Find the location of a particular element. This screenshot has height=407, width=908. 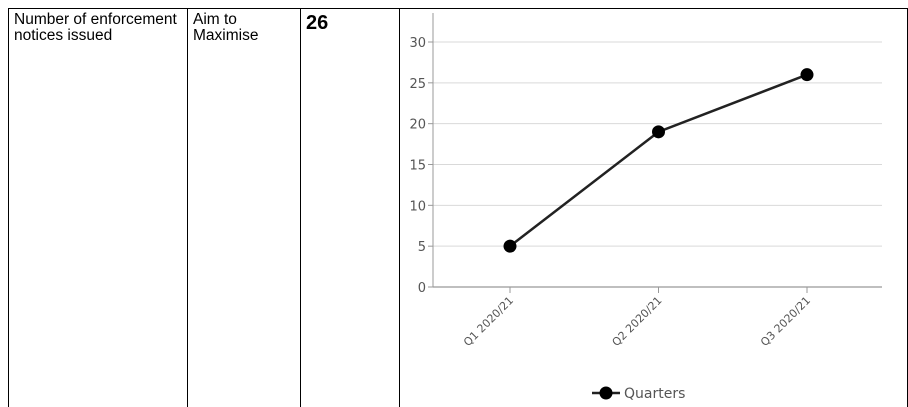

x-tick-label: Q1 2020/21 is located at coordinates (488, 321).